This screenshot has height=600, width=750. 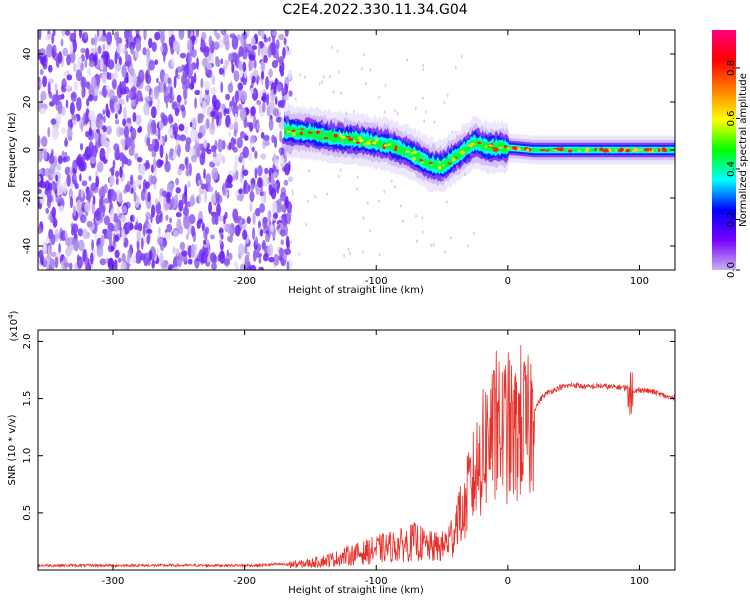 I want to click on y-tick-label: 2.0, so click(x=27, y=341).